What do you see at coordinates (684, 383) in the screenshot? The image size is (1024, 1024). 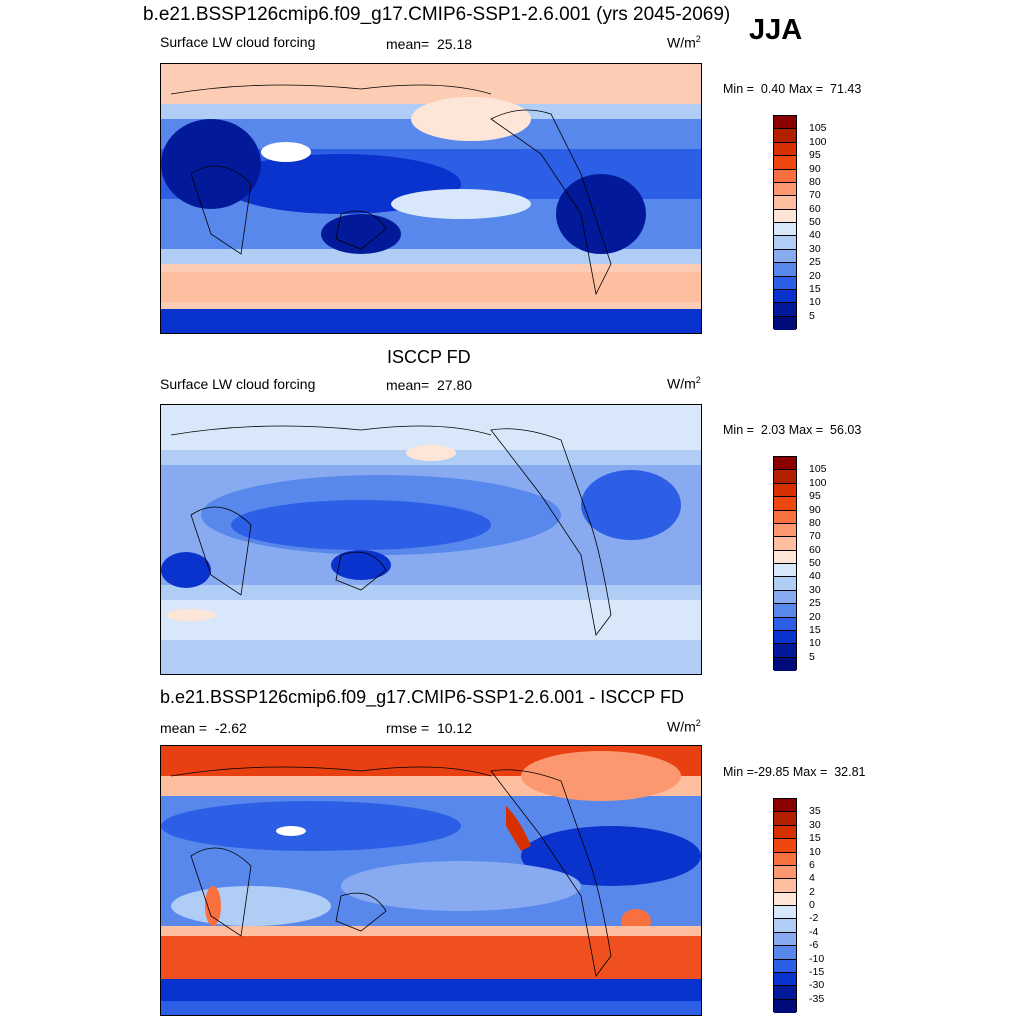 I see `panel2-units: W/m2` at bounding box center [684, 383].